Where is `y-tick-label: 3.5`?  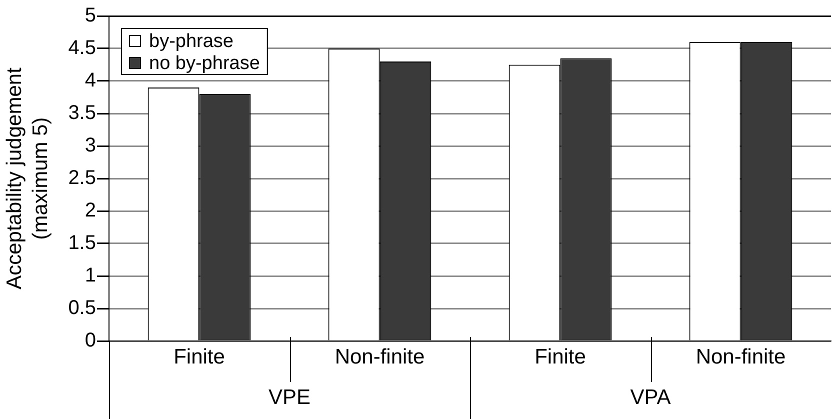
y-tick-label: 3.5 is located at coordinates (82, 113).